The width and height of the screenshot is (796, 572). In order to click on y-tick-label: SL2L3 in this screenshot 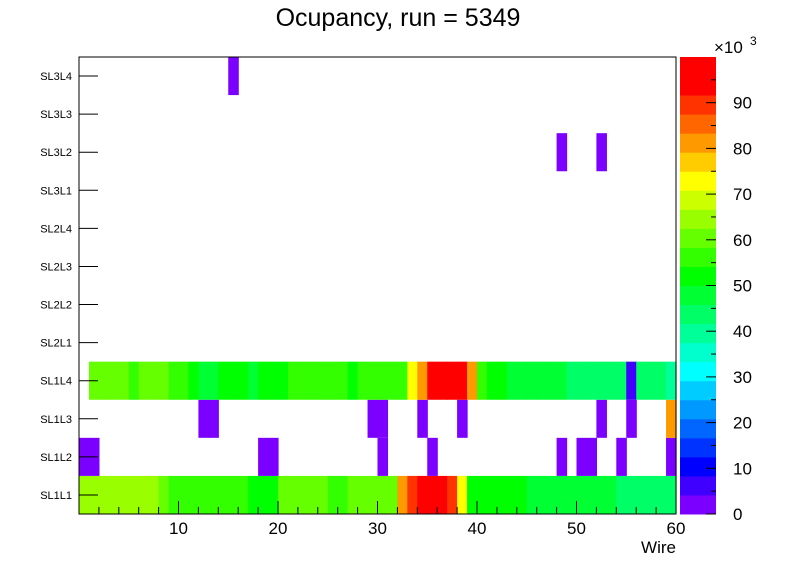, I will do `click(56, 267)`.